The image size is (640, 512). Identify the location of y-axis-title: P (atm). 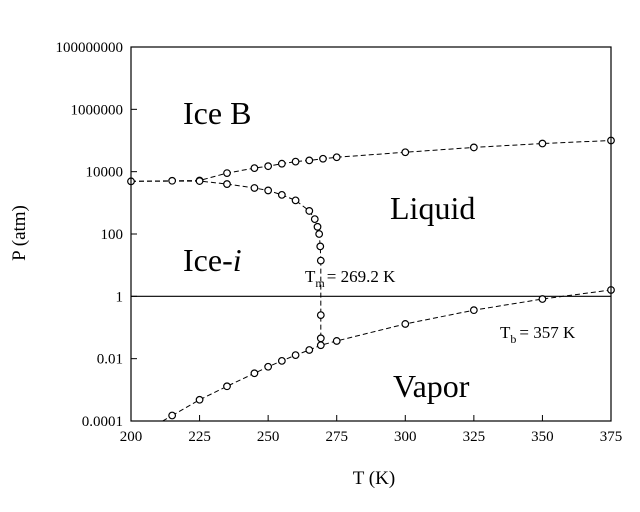
(19, 233).